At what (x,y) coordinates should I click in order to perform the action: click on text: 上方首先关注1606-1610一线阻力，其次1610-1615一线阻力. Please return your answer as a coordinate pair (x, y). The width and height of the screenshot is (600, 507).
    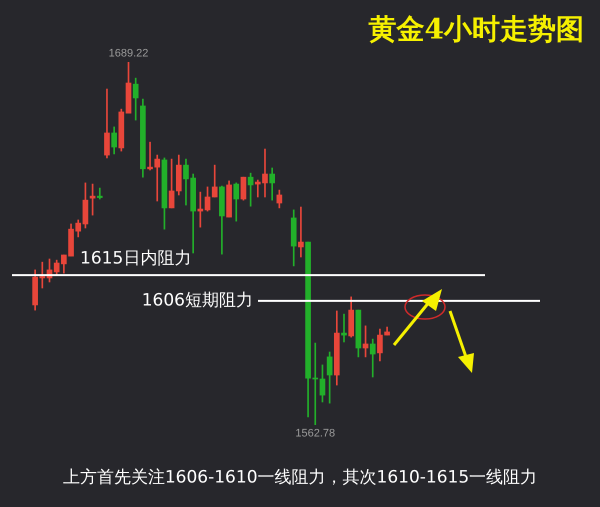
    Looking at the image, I should click on (300, 477).